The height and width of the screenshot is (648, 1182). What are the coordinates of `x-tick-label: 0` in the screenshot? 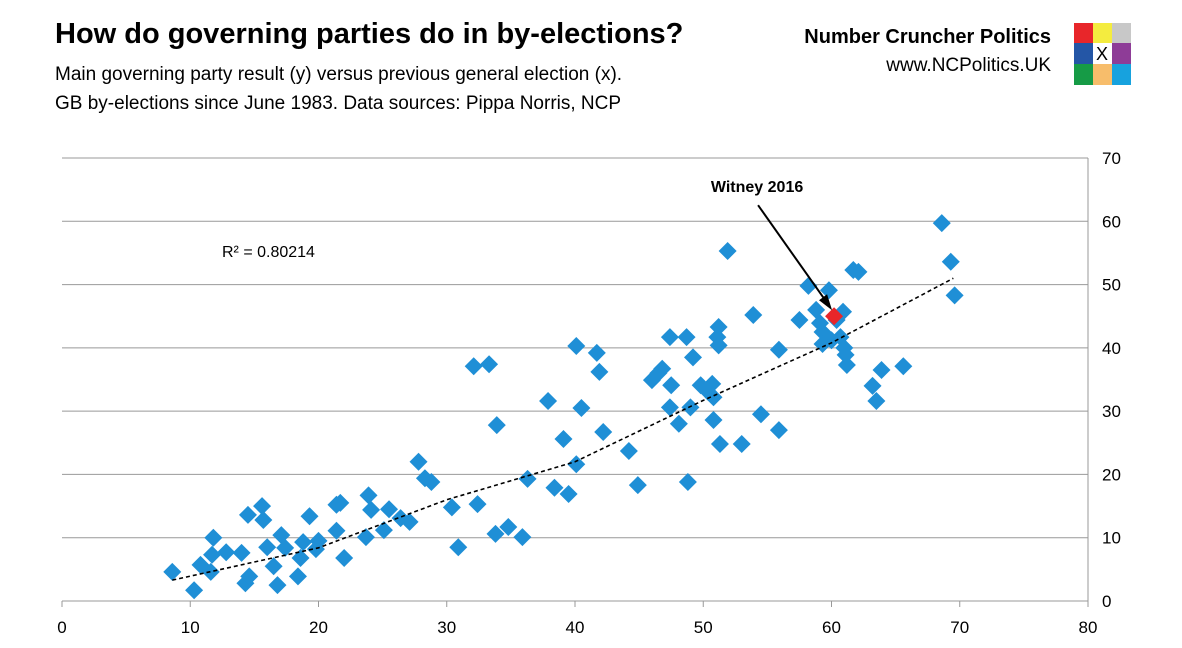 It's located at (61, 627).